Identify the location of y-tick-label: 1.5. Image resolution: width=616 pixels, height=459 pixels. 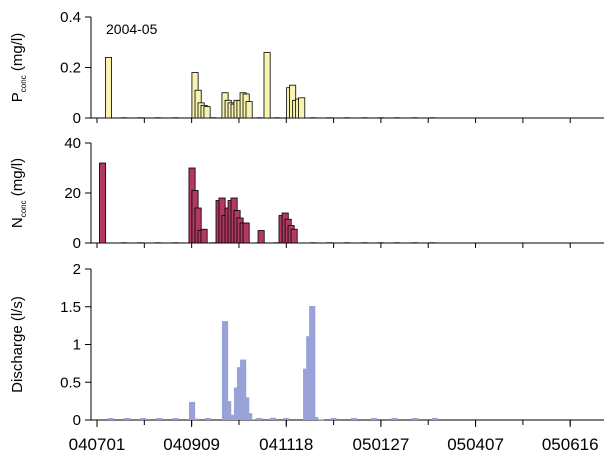
(70, 307).